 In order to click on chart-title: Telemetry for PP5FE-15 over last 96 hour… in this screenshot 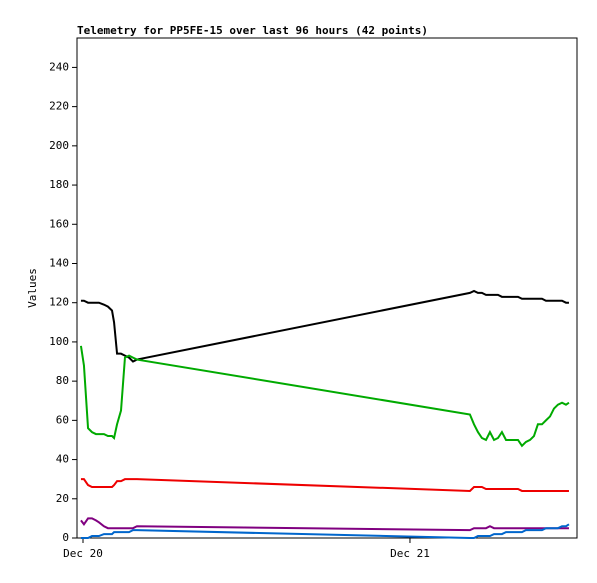, I will do `click(252, 30)`.